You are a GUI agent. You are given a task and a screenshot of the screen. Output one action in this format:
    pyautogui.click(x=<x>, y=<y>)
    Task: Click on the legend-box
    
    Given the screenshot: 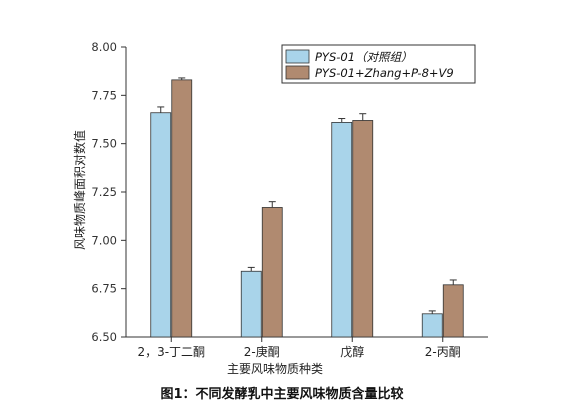 What is the action you would take?
    pyautogui.click(x=378, y=64)
    